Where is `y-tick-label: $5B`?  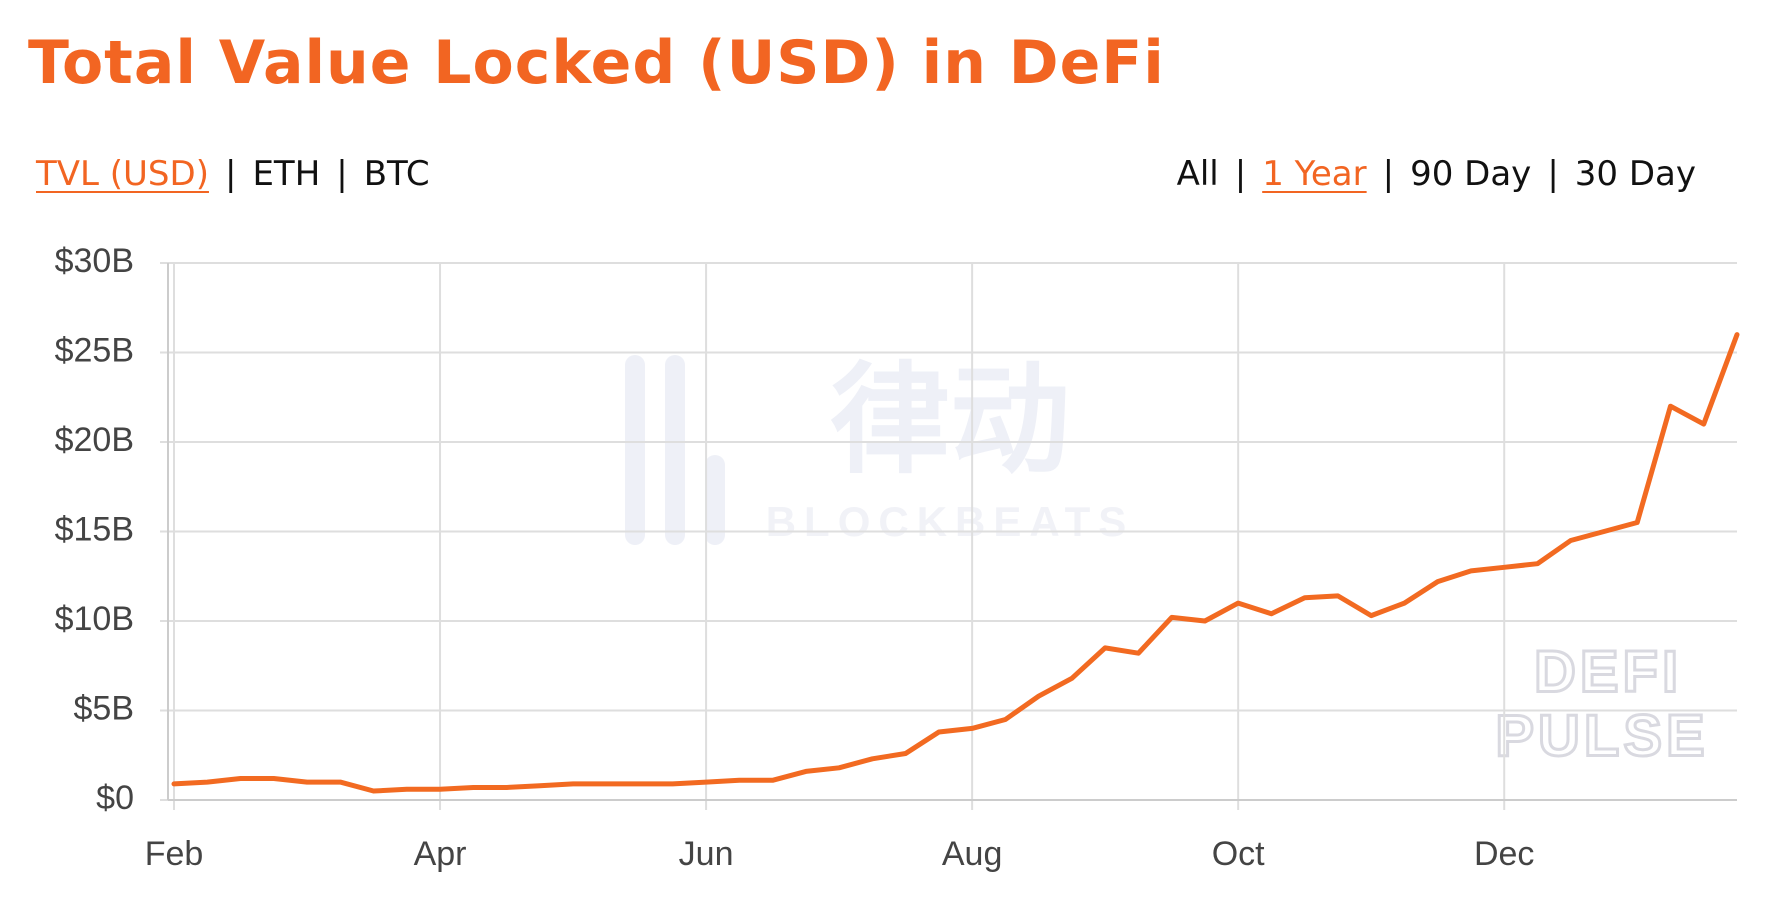 y-tick-label: $5B is located at coordinates (104, 708).